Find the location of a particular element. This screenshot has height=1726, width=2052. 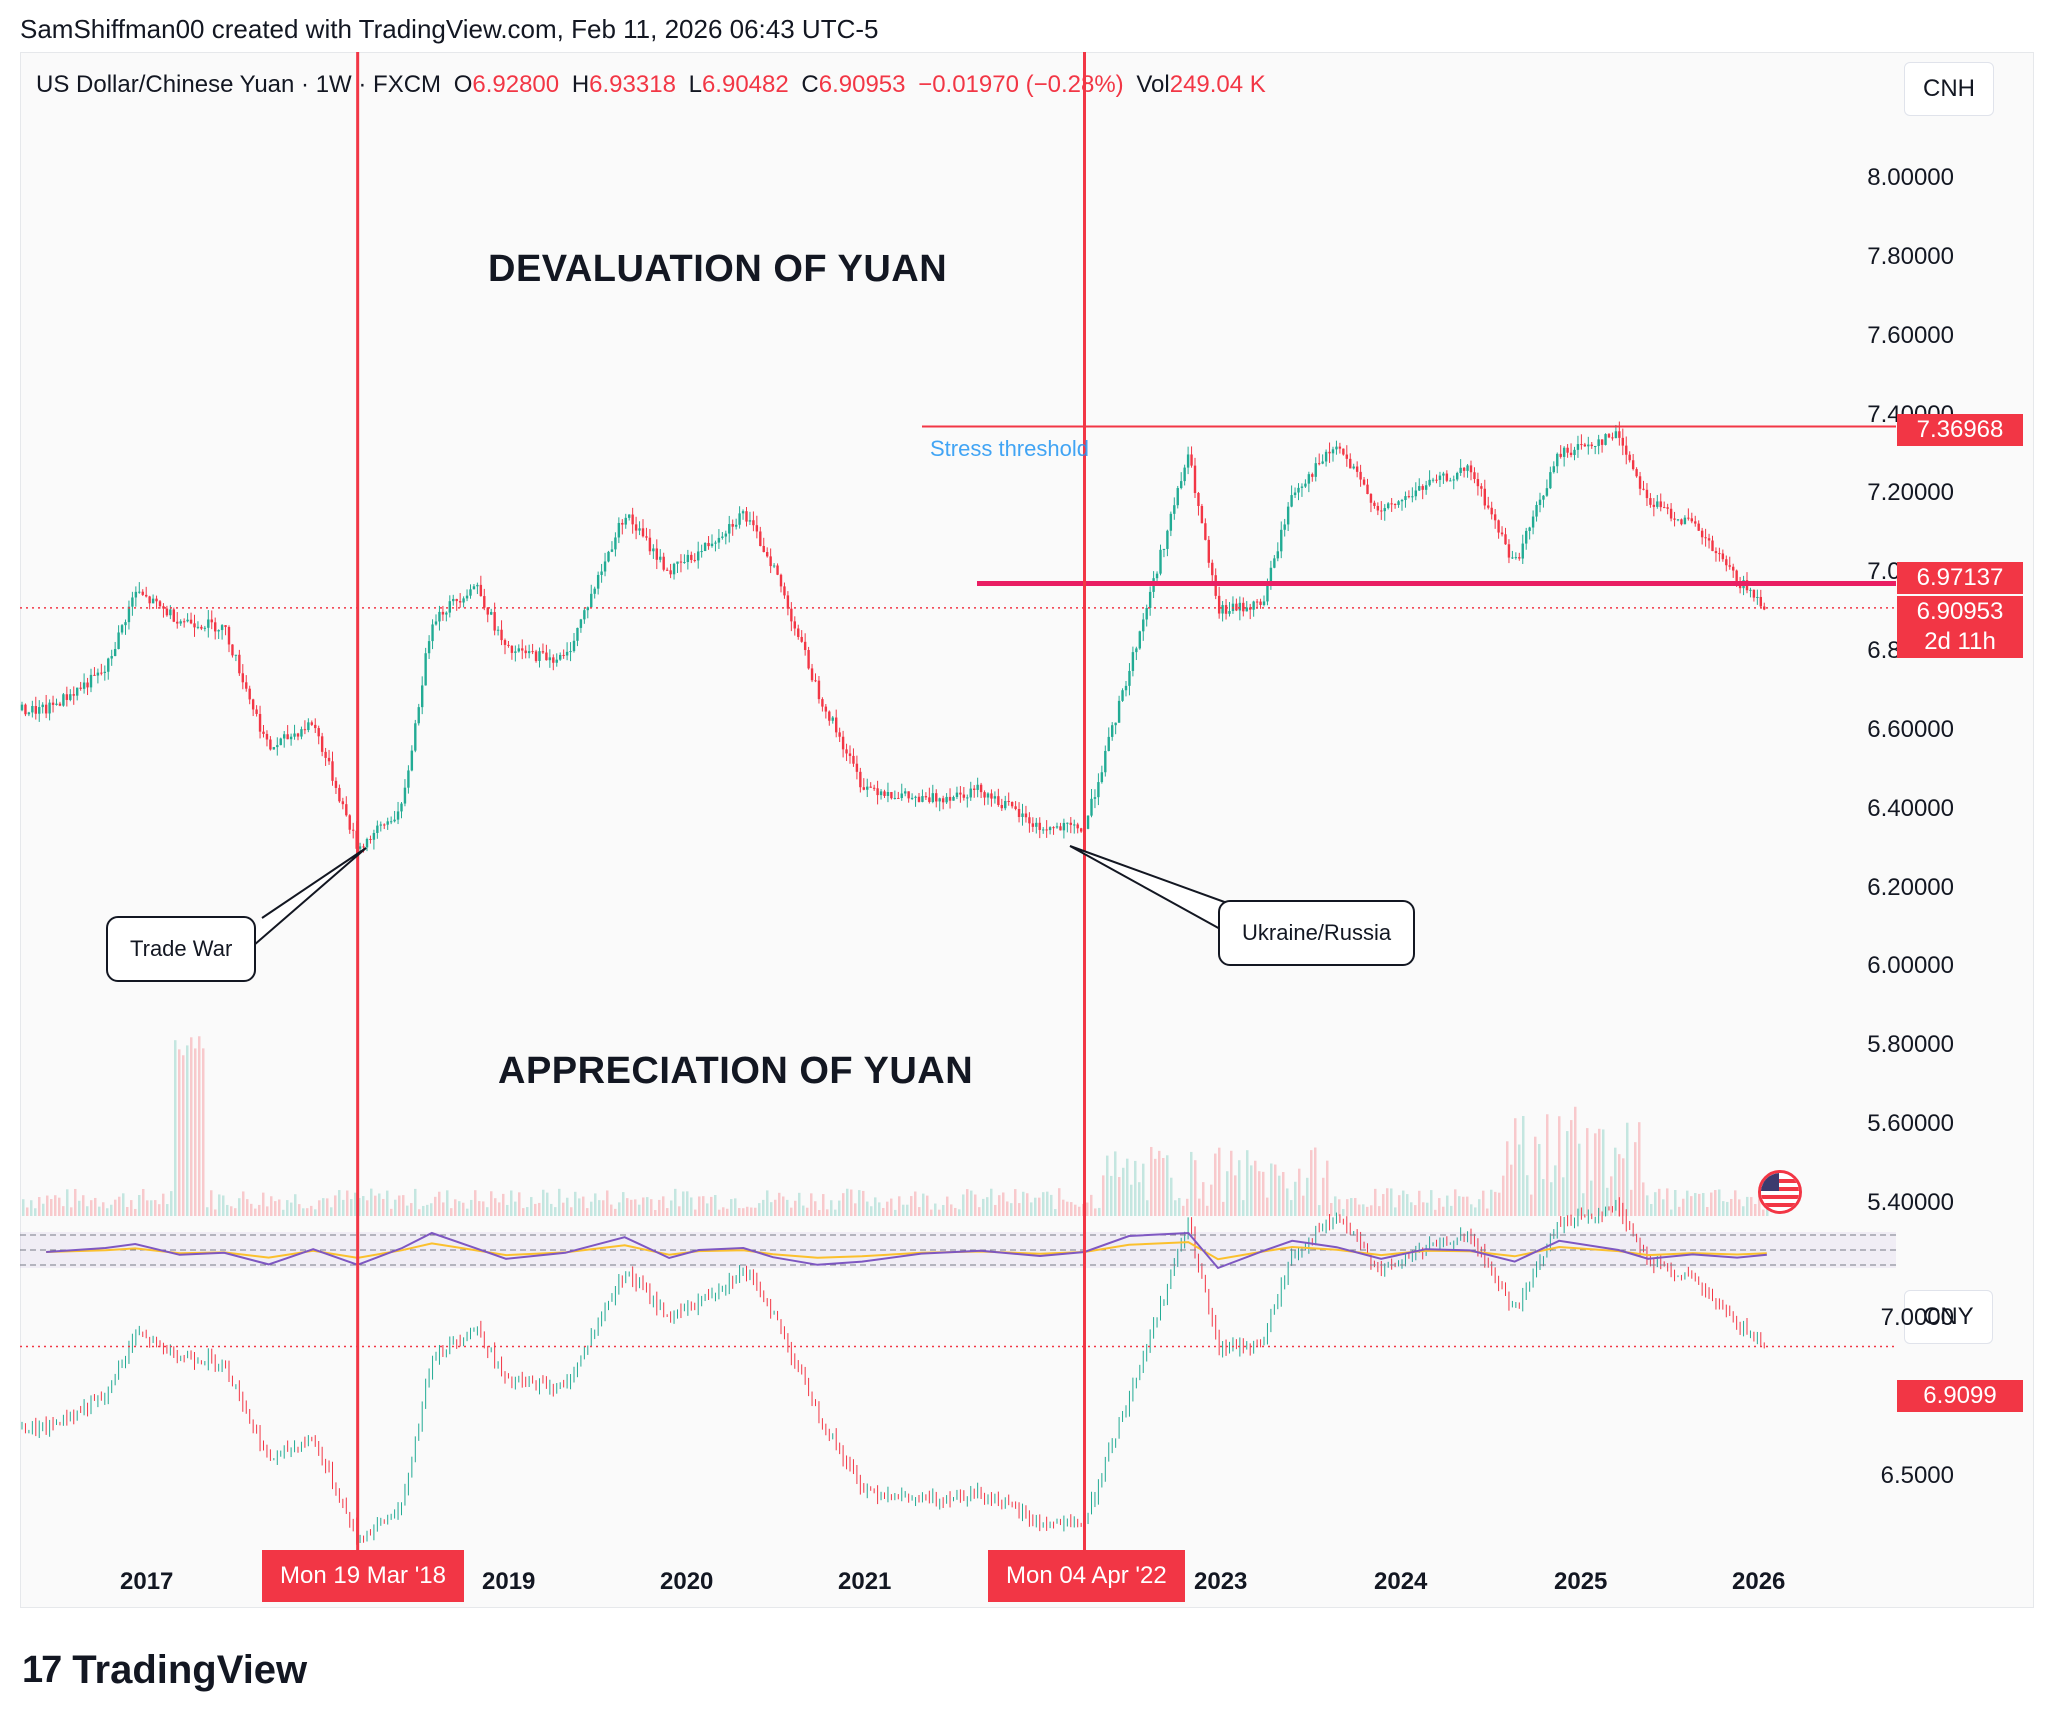

currency-cnh-button: CNH is located at coordinates (1949, 89).